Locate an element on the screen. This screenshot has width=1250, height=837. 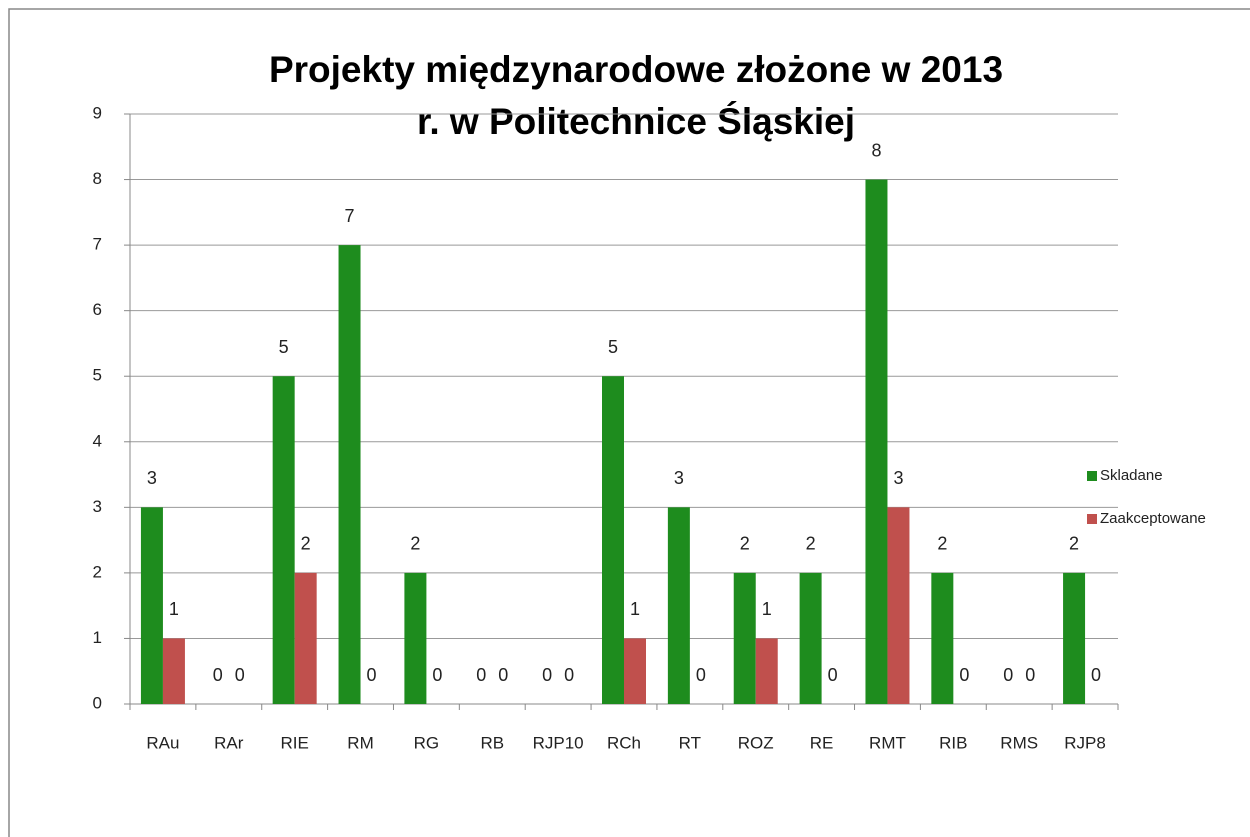
x-tick-label: RT is located at coordinates (690, 742).